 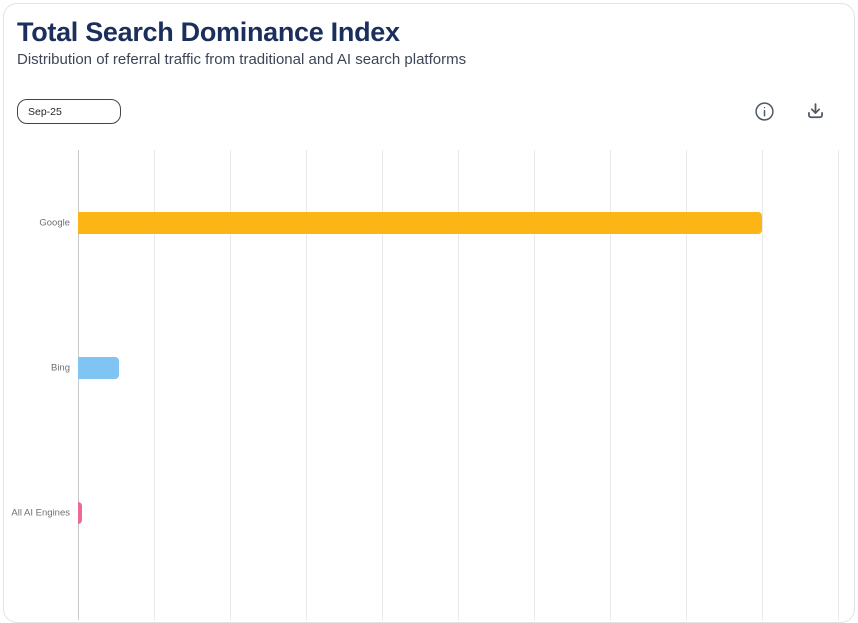 I want to click on download-button, so click(x=815, y=111).